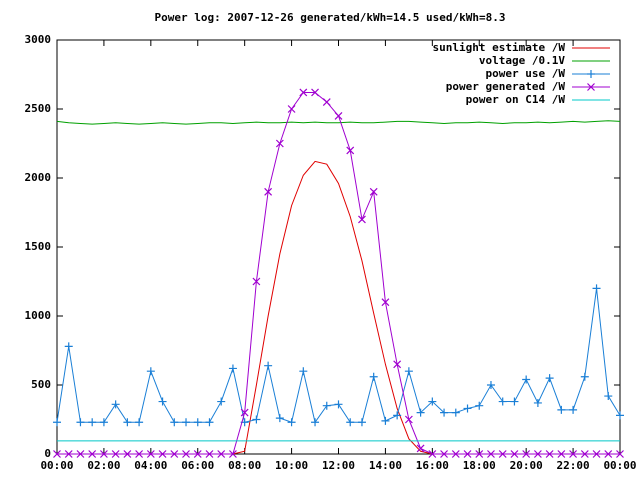  I want to click on x-tick-label: 16:00, so click(432, 465).